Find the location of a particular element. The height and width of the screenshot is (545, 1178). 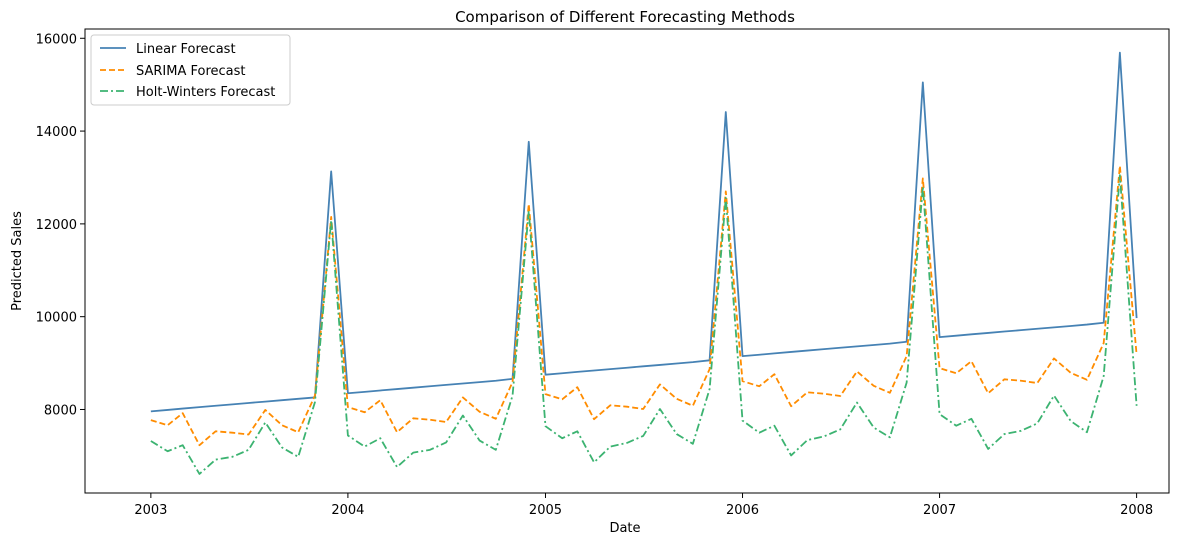

y-tick-label-10000: 10000 is located at coordinates (56, 318).